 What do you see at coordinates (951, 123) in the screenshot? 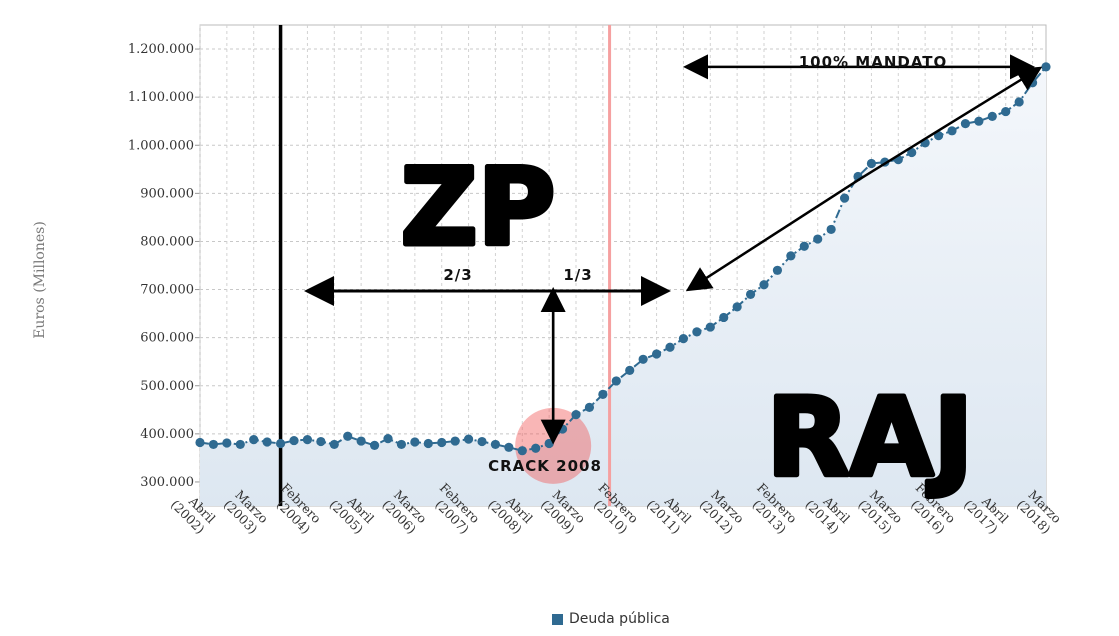
I see `arrow-diagonal-up` at bounding box center [951, 123].